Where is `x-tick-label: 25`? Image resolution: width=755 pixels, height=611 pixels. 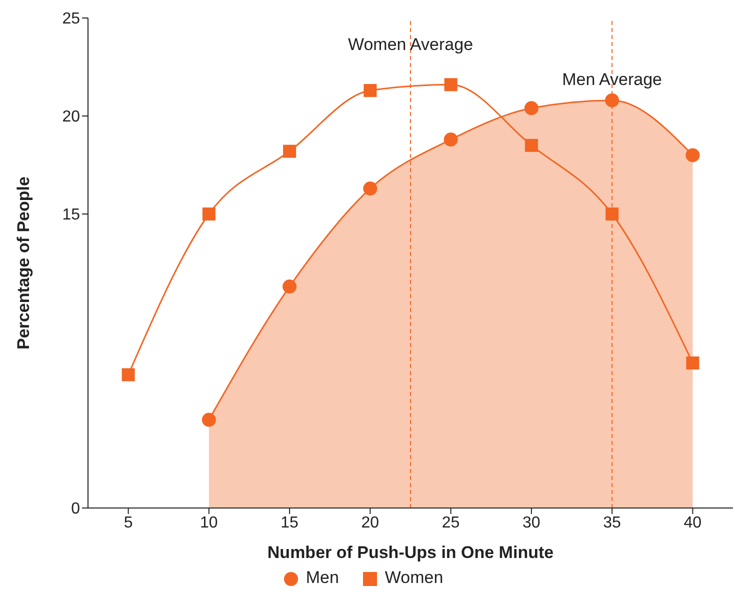 x-tick-label: 25 is located at coordinates (451, 523).